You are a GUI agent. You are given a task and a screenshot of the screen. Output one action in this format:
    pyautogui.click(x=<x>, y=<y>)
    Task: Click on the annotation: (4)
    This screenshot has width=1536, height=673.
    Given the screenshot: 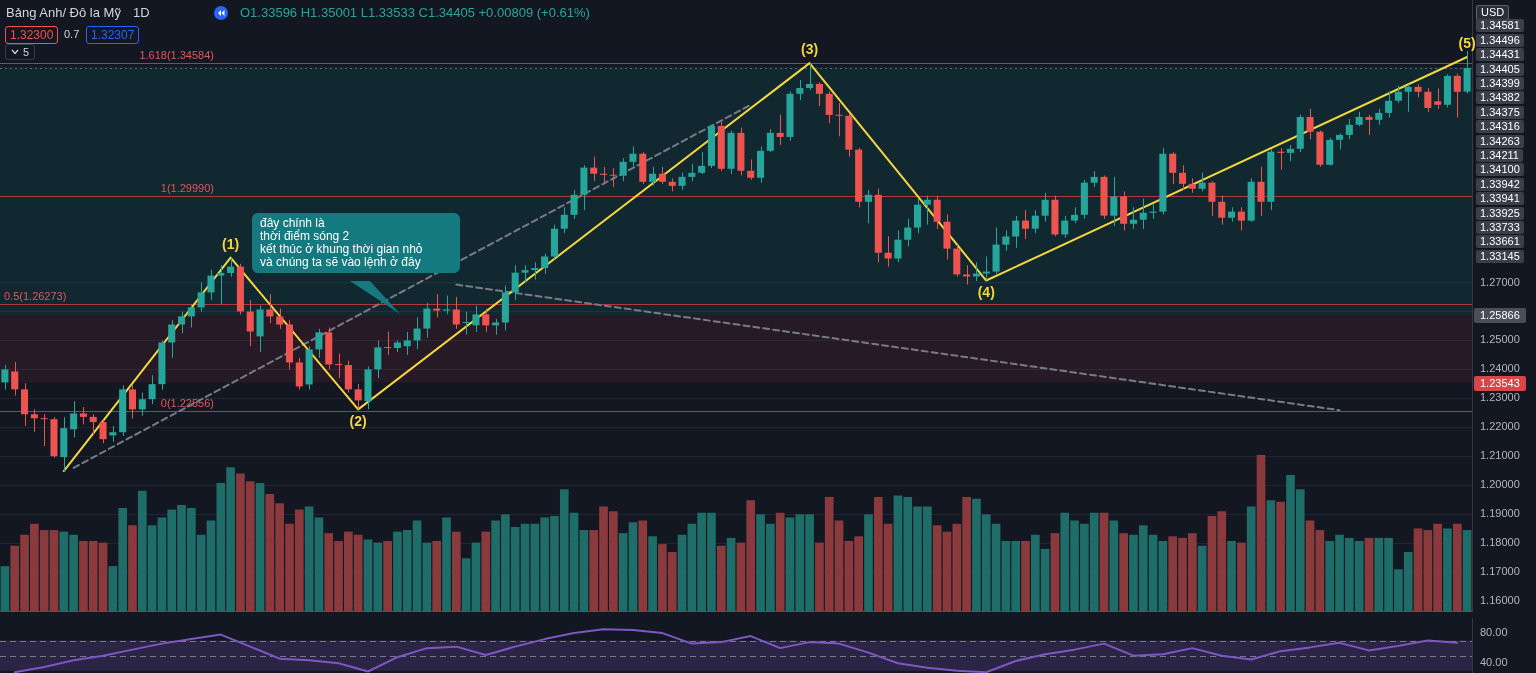 What is the action you would take?
    pyautogui.click(x=986, y=292)
    